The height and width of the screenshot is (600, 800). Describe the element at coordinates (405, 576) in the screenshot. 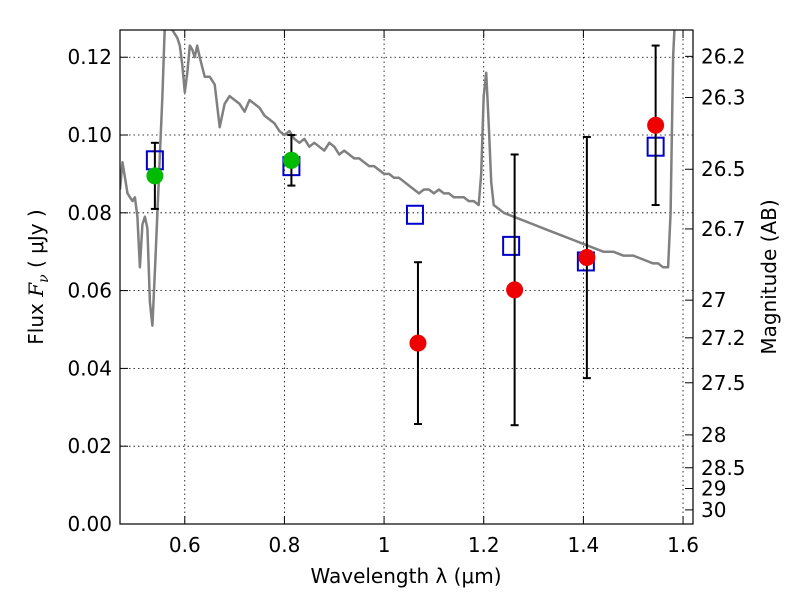

I see `x-axis-label: Wavelength λ (μm)` at that location.